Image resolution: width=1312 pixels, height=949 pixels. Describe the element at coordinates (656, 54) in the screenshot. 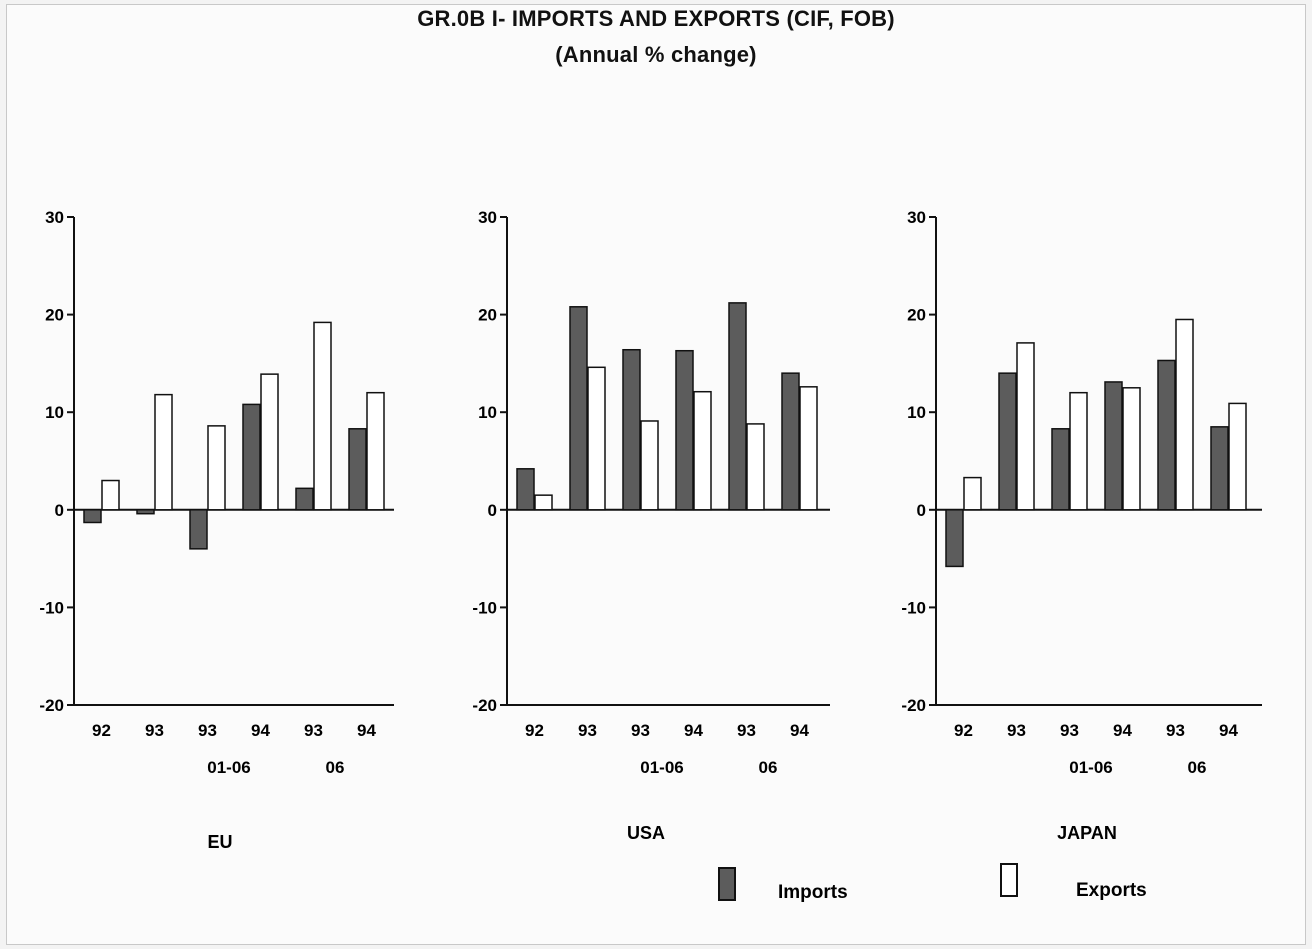

I see `figure-subtitle: (Annual % change)` at that location.